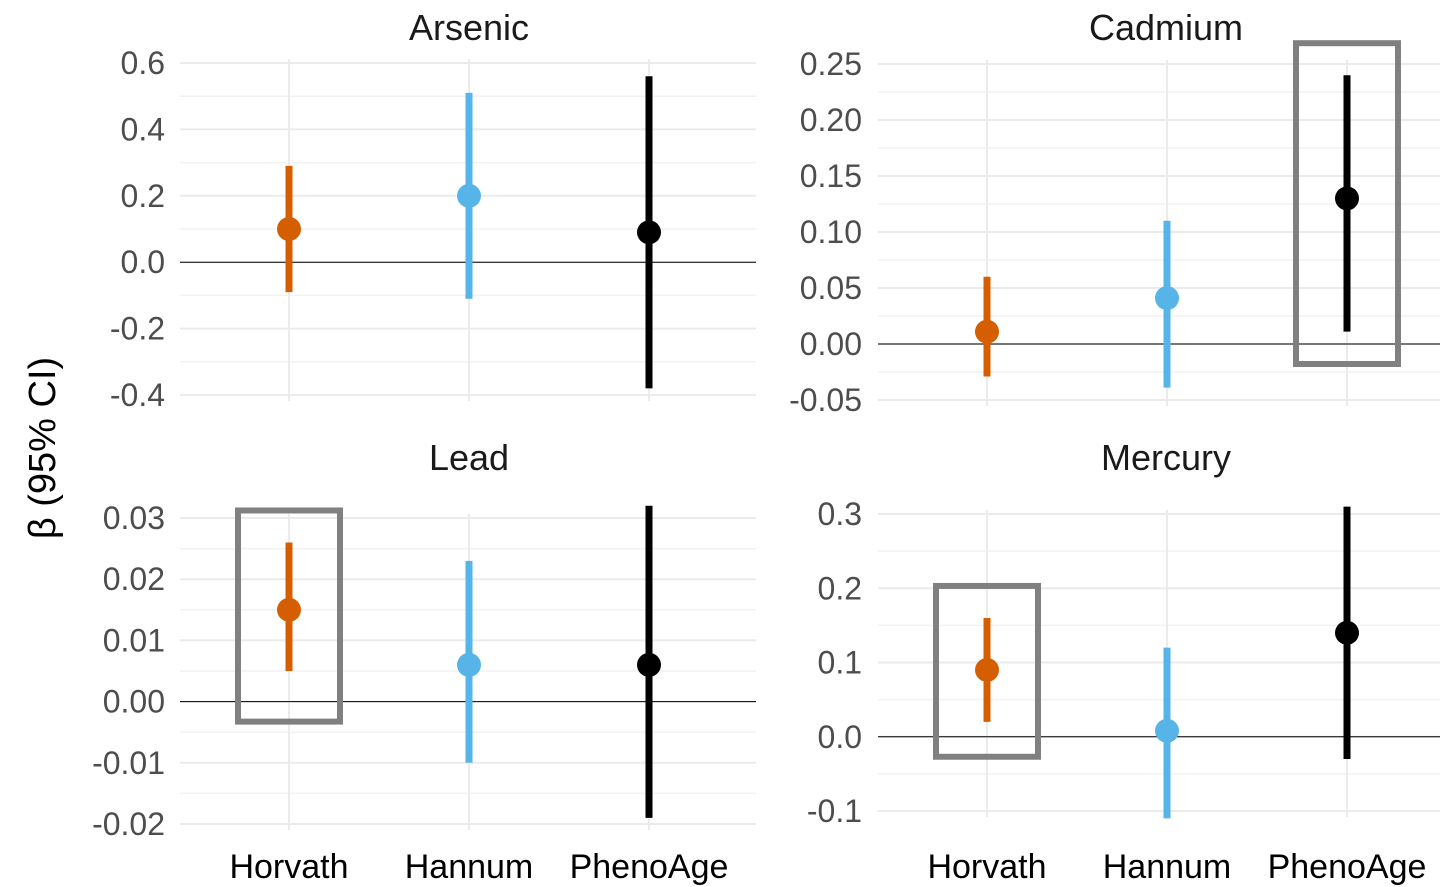  What do you see at coordinates (1166, 27) in the screenshot?
I see `panel-title: Cadmium` at bounding box center [1166, 27].